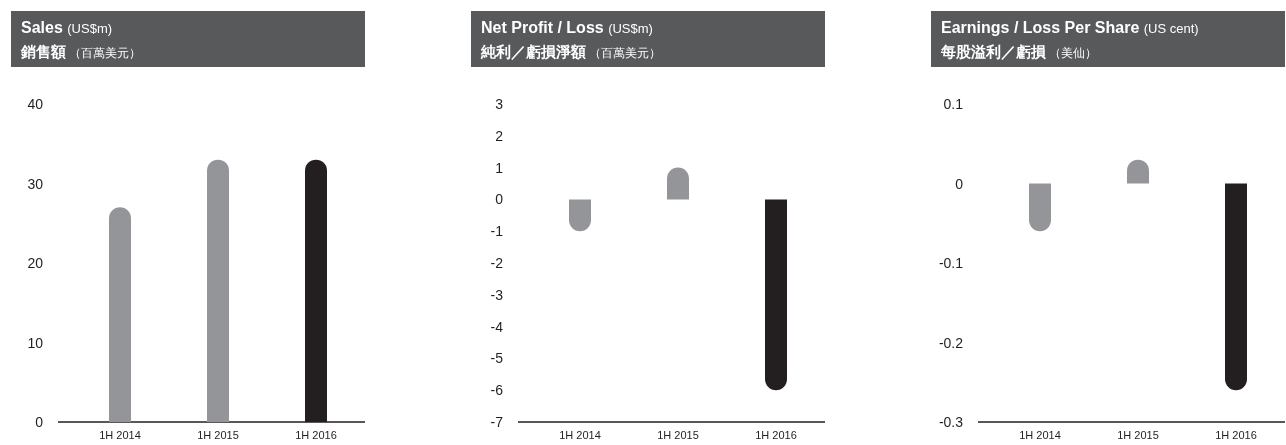 The image size is (1286, 445). What do you see at coordinates (570, 51) in the screenshot?
I see `chart-subtitle: 純利／虧損淨額（百萬美元）` at bounding box center [570, 51].